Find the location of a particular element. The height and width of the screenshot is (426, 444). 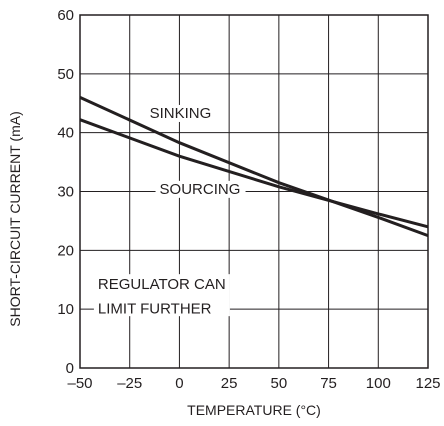

x-tick-label: 25 is located at coordinates (229, 383).